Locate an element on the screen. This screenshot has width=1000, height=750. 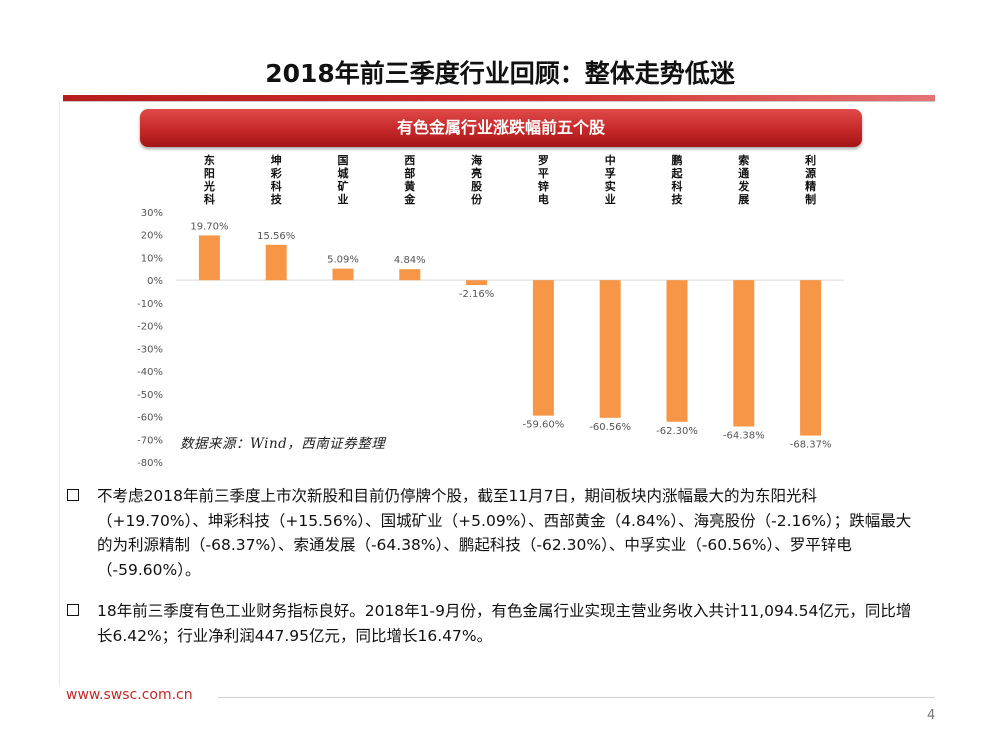
y-tick-label: 0% is located at coordinates (155, 281).